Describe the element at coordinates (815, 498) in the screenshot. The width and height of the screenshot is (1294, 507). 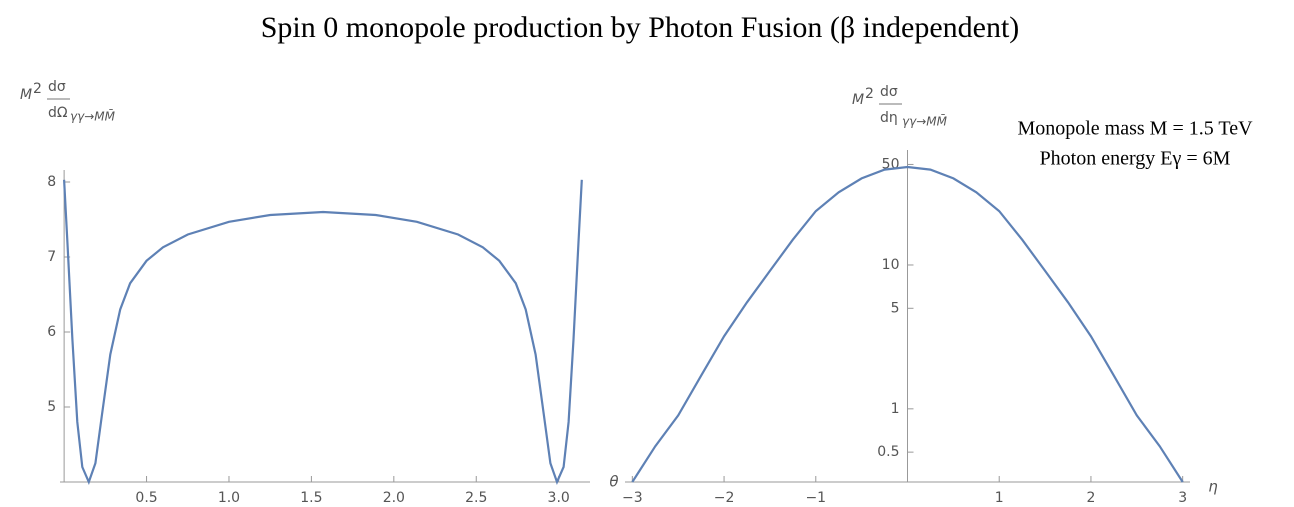
I see `x-tick-label: −1` at that location.